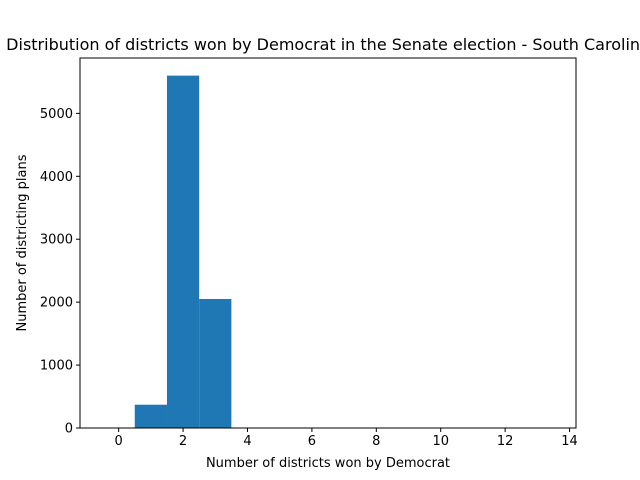 This screenshot has width=640, height=480. What do you see at coordinates (440, 441) in the screenshot?
I see `x-tick-label: 10` at bounding box center [440, 441].